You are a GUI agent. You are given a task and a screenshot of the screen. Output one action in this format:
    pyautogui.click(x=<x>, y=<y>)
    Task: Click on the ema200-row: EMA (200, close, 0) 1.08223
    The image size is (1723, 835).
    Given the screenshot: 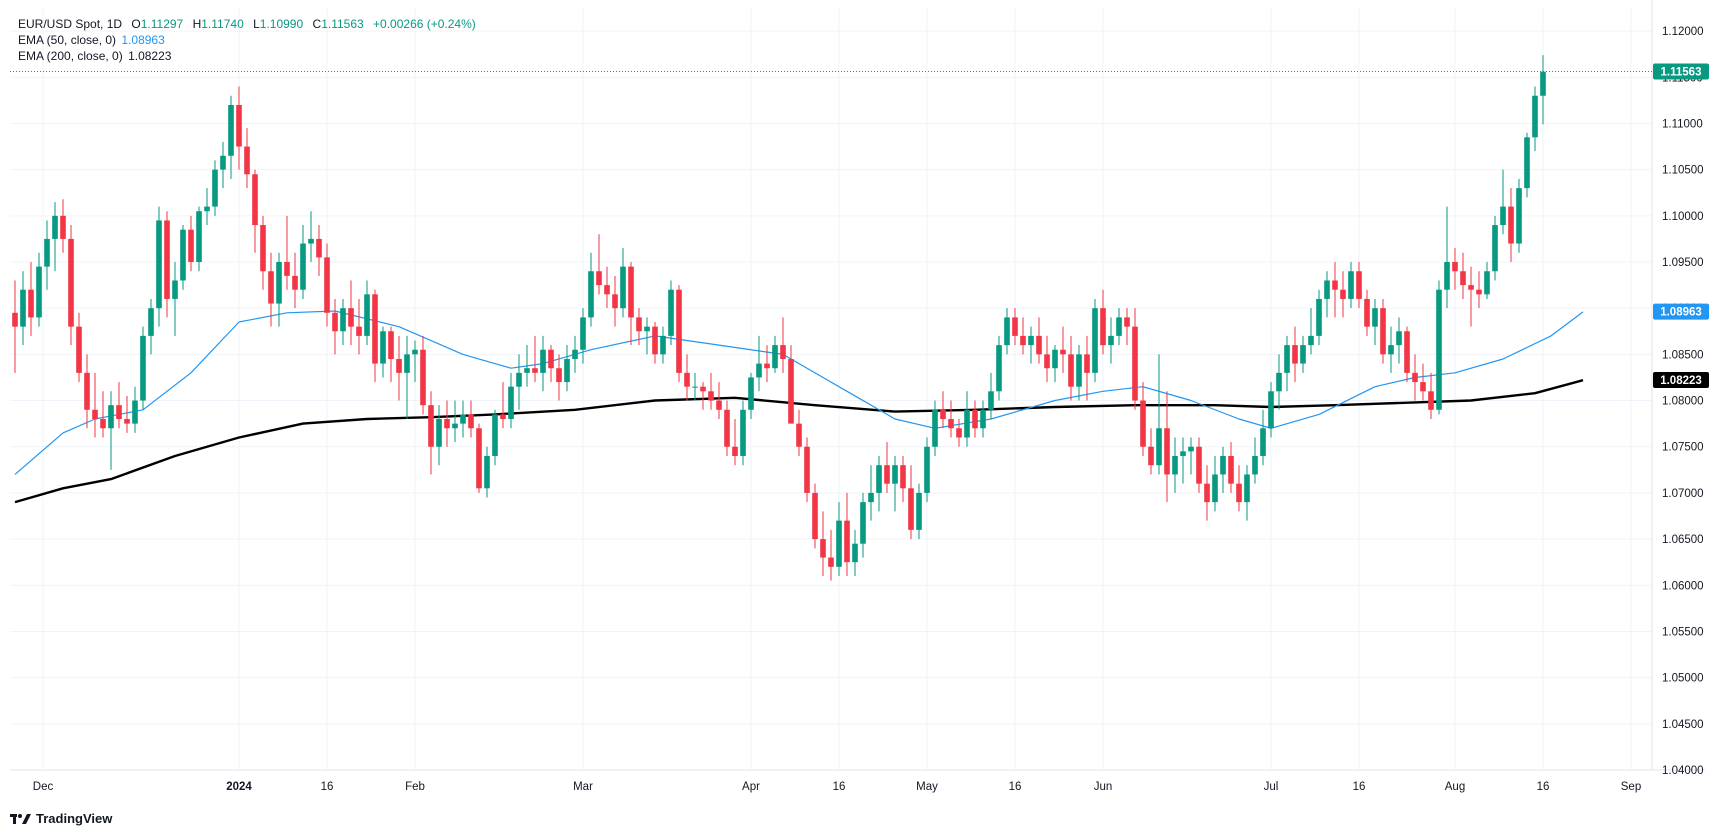 What is the action you would take?
    pyautogui.click(x=247, y=56)
    